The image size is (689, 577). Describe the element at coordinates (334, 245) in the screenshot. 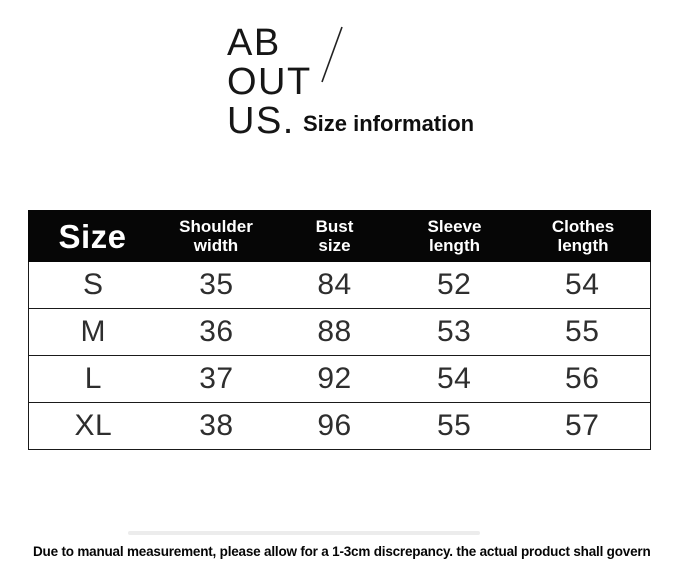

I see `header-line: size` at that location.